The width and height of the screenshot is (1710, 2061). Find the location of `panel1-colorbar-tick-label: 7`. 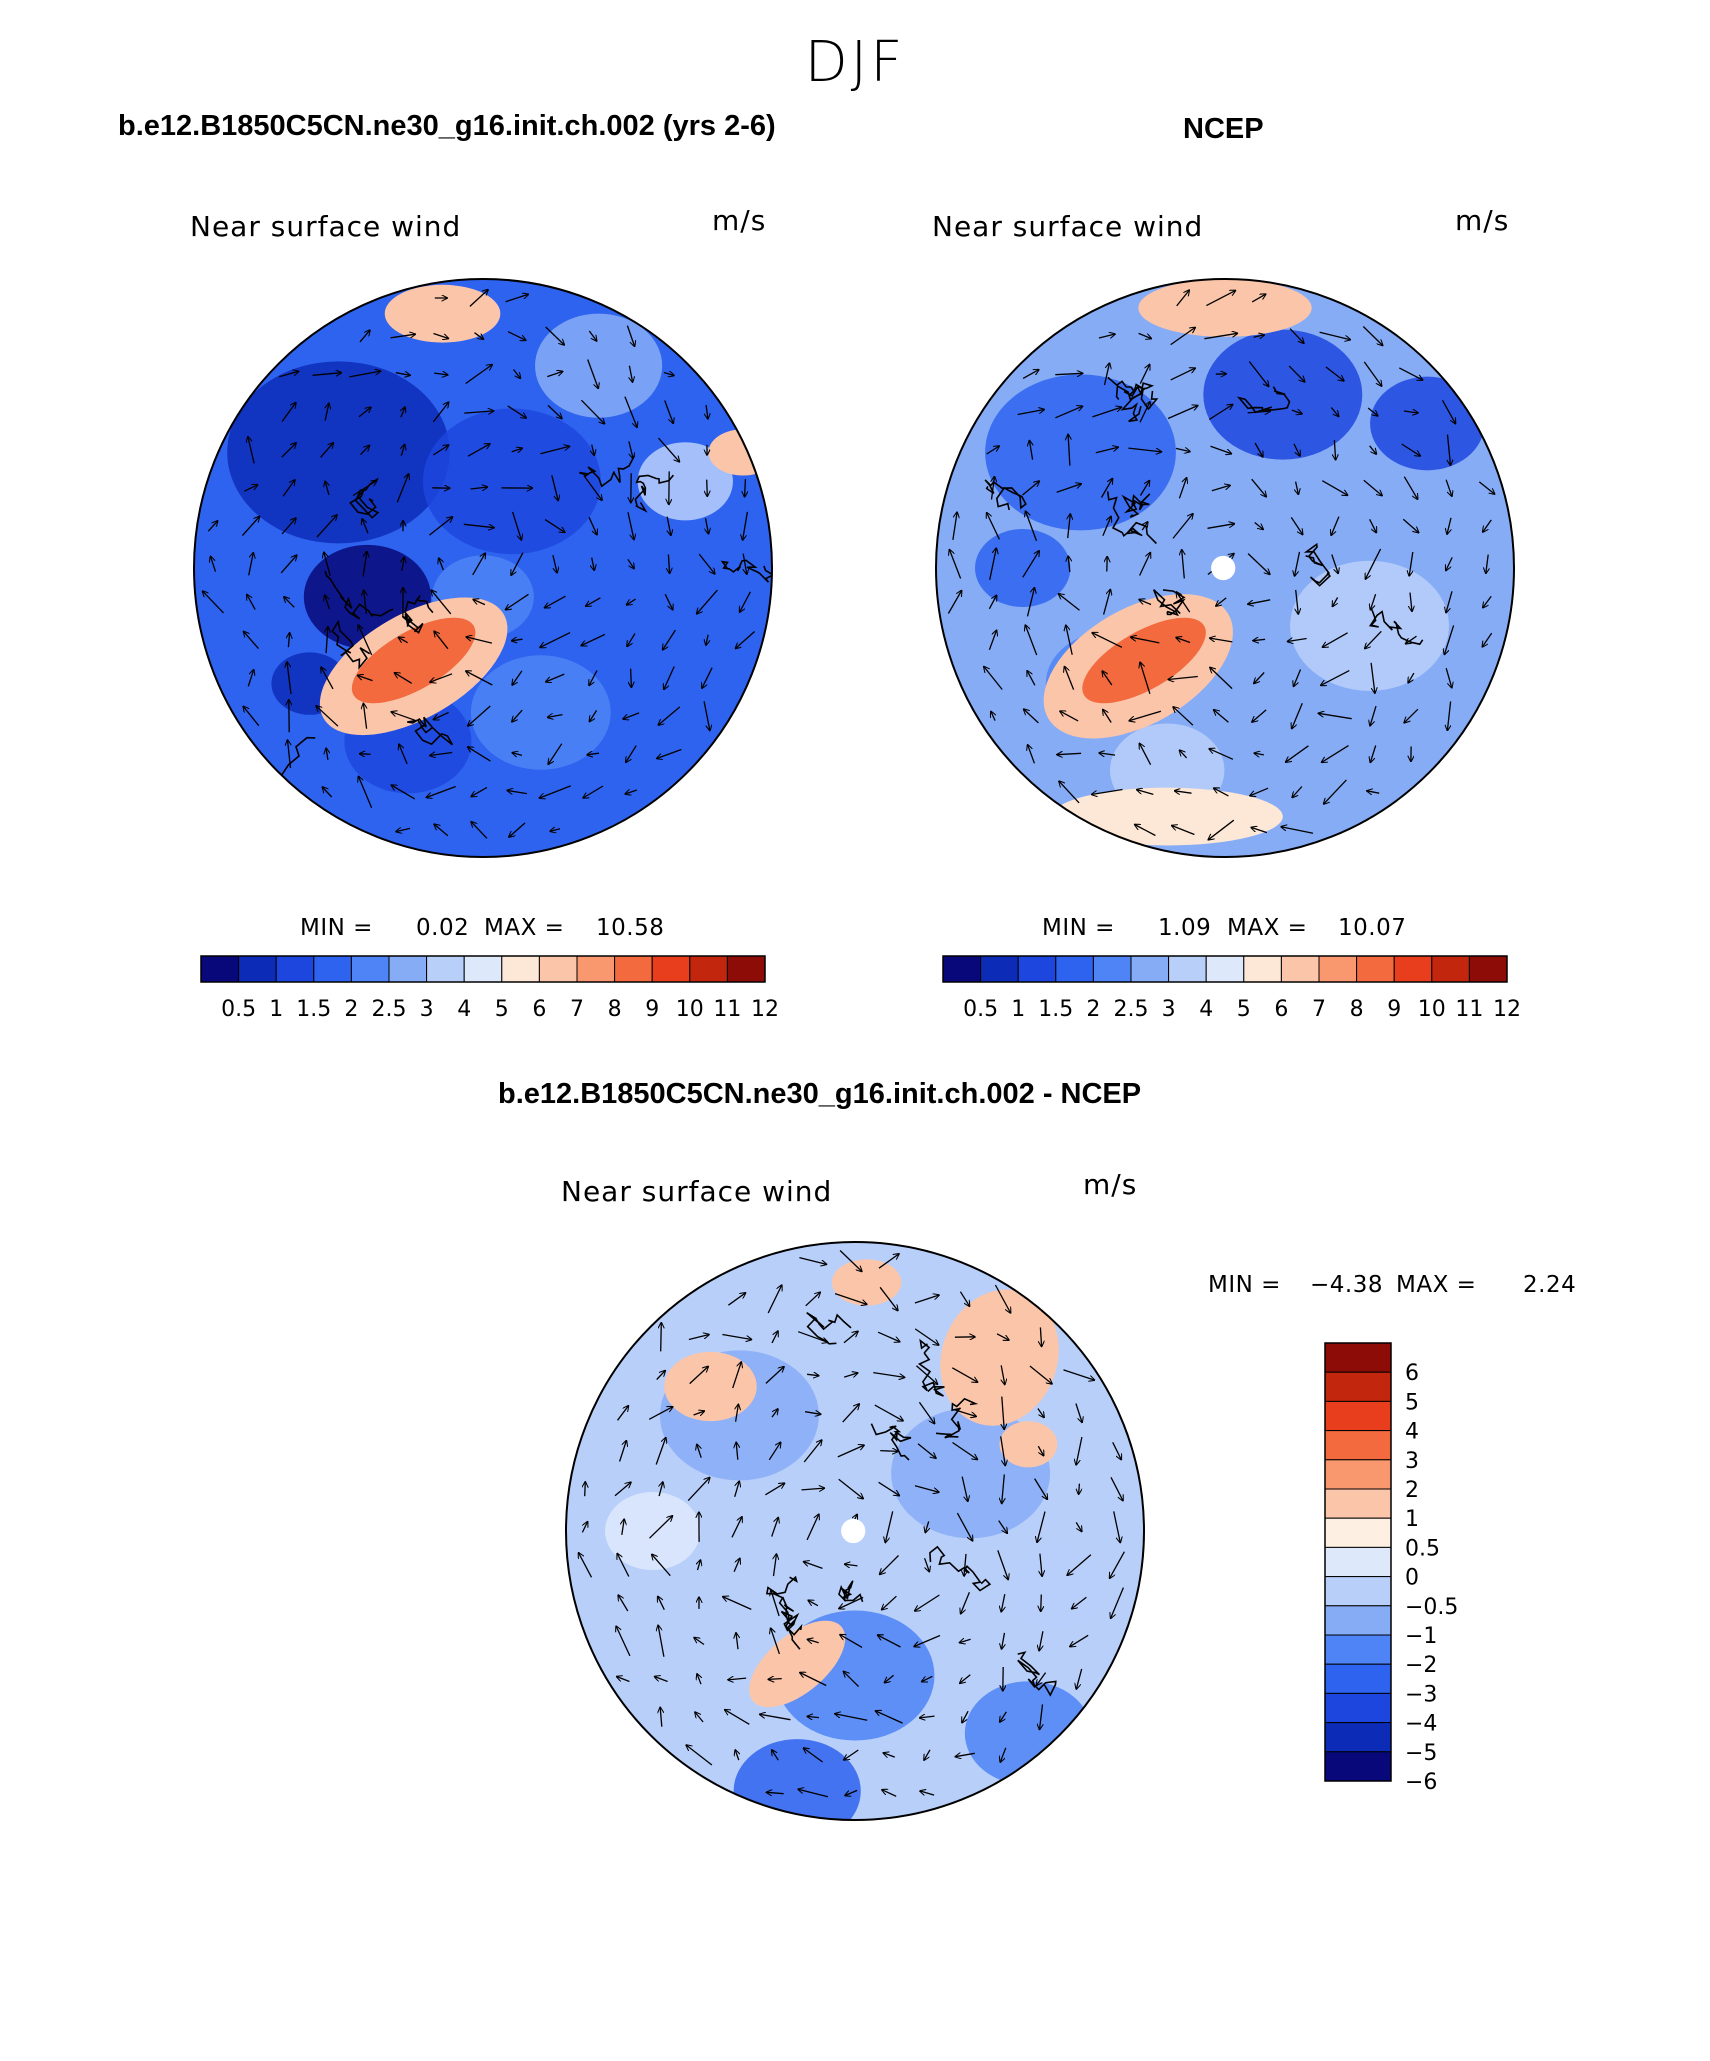

panel1-colorbar-tick-label: 7 is located at coordinates (577, 1009).